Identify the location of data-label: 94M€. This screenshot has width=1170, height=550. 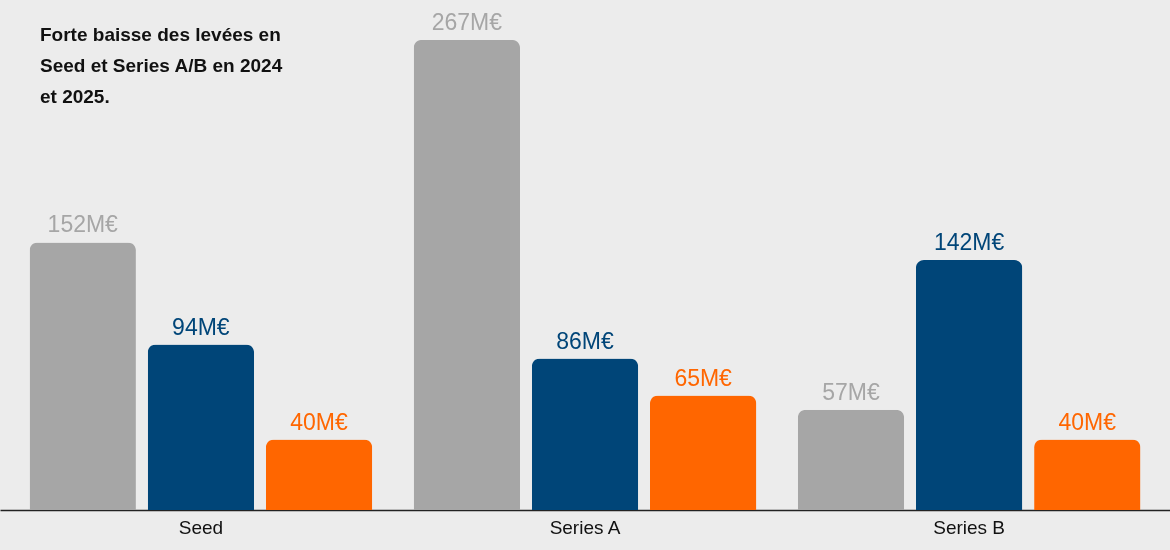
(201, 326).